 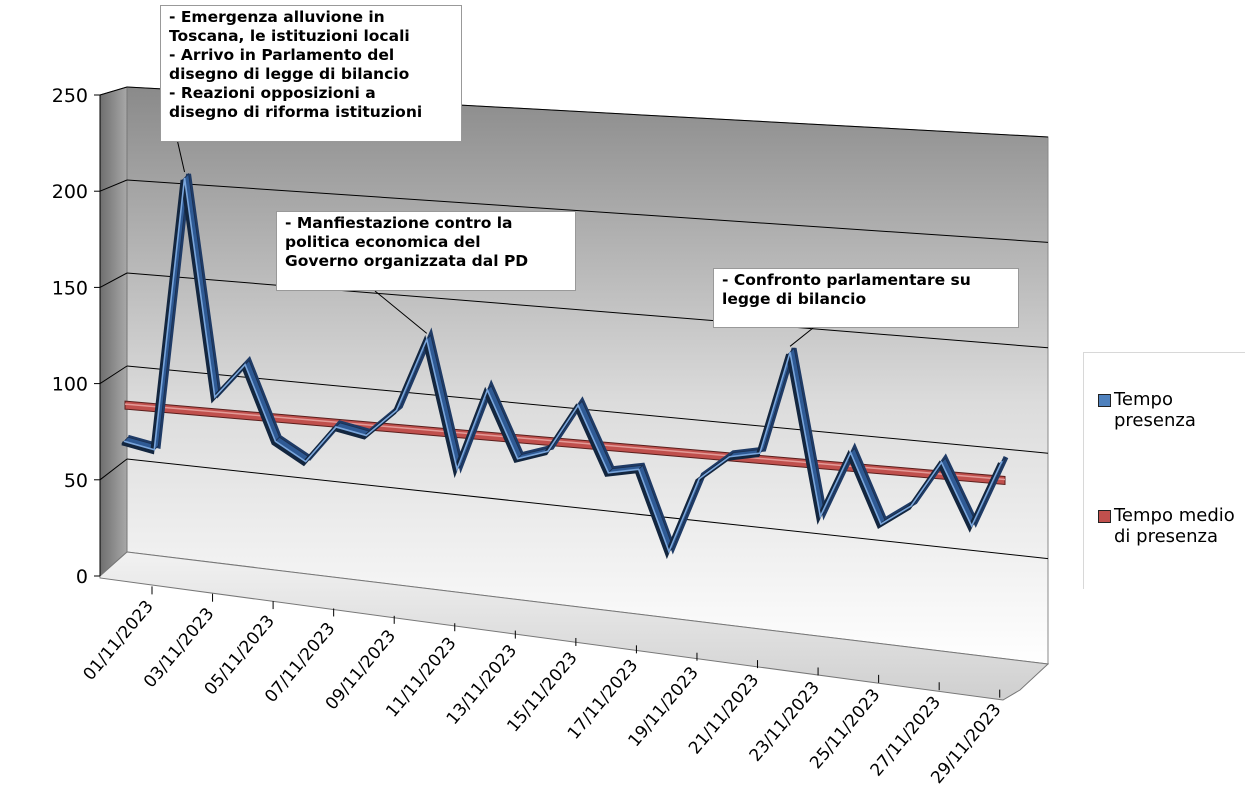 What do you see at coordinates (76, 481) in the screenshot?
I see `y-tick-label-50: 50` at bounding box center [76, 481].